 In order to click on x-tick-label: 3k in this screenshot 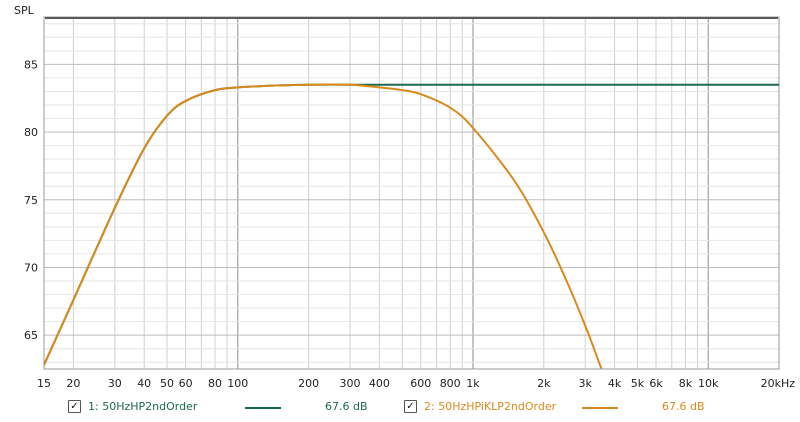, I will do `click(586, 383)`.